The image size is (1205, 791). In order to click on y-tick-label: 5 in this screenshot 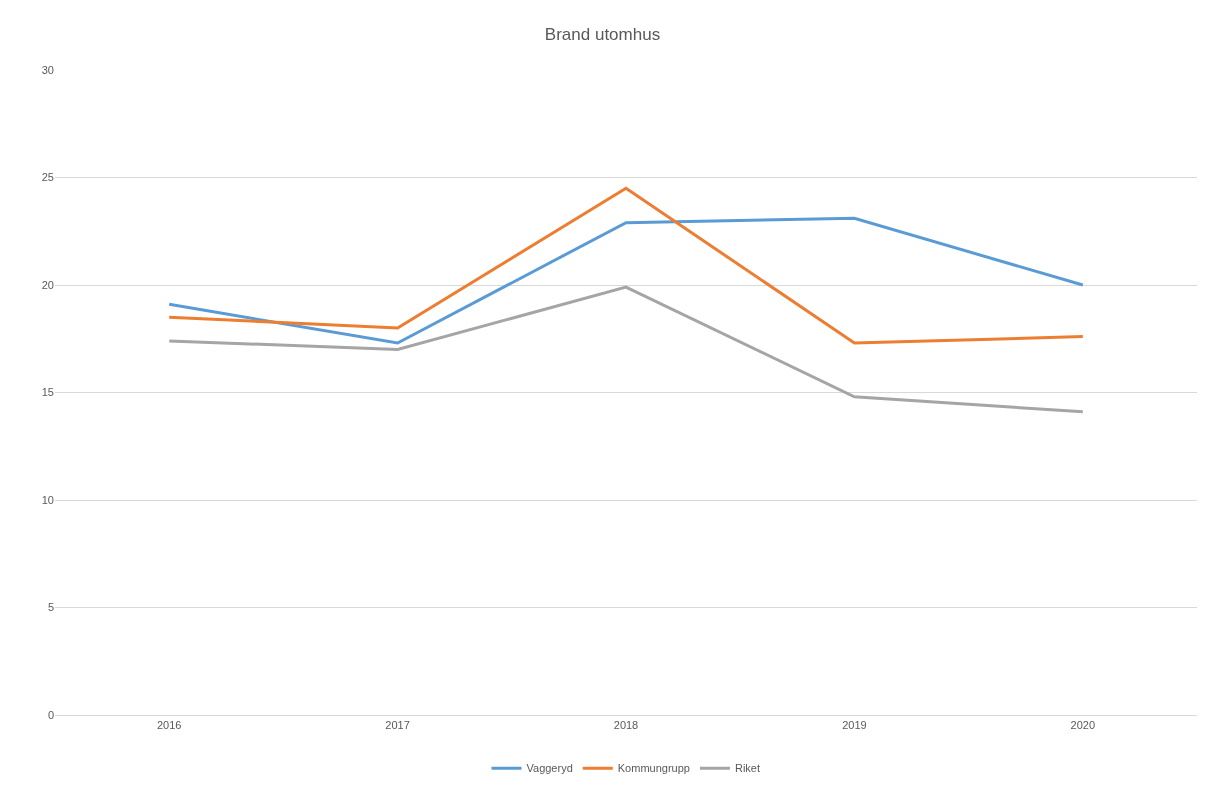, I will do `click(50, 607)`.